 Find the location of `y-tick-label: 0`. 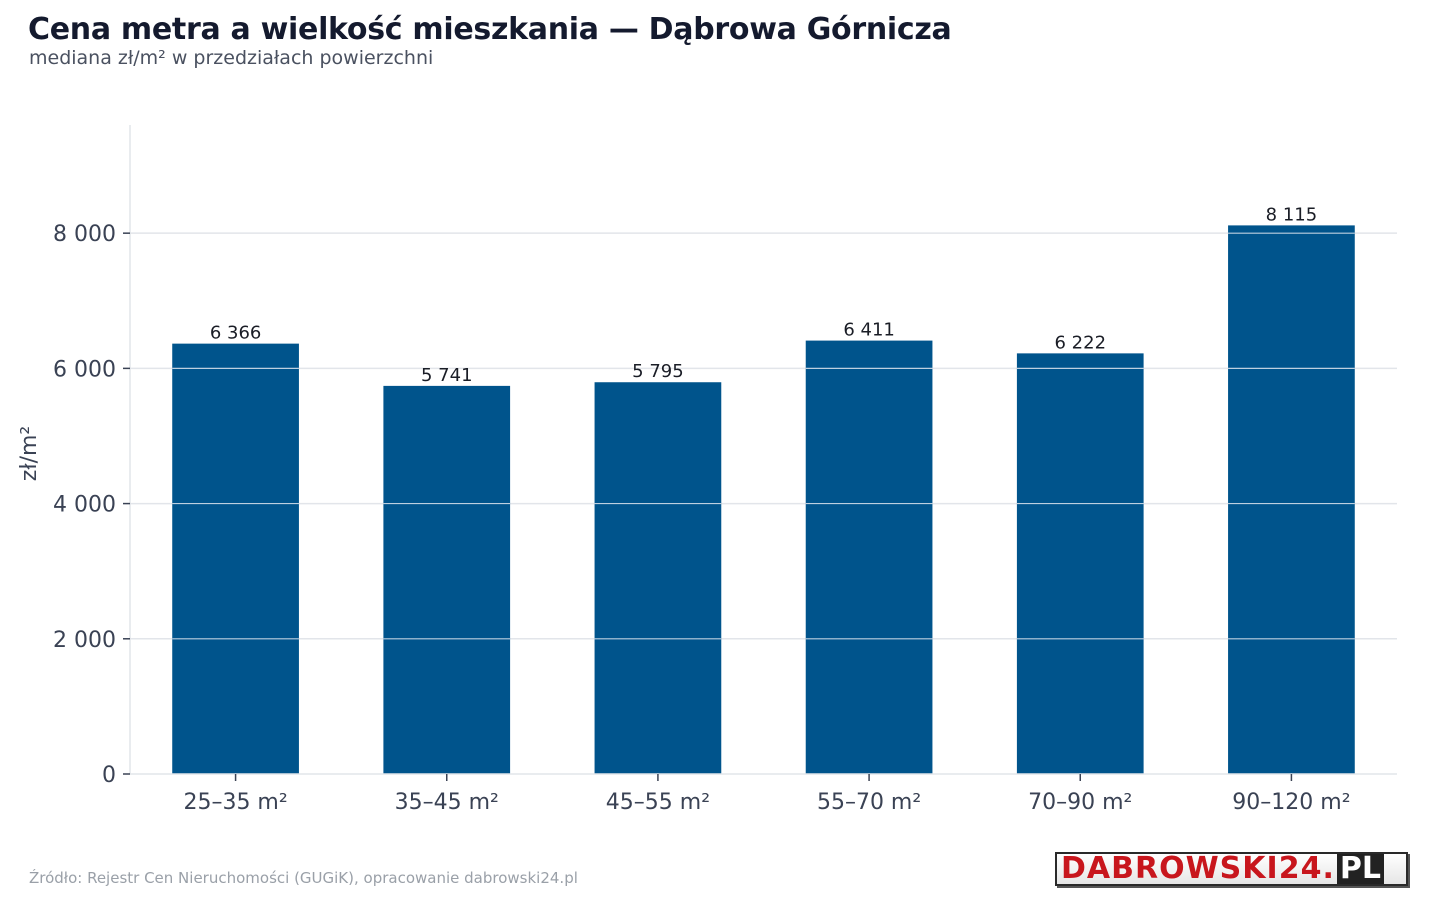

y-tick-label: 0 is located at coordinates (109, 775).